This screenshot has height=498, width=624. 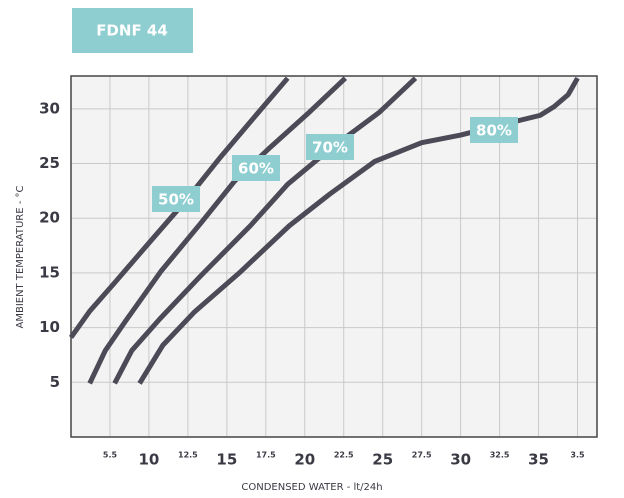 What do you see at coordinates (500, 455) in the screenshot?
I see `x-tick-label: 32.5` at bounding box center [500, 455].